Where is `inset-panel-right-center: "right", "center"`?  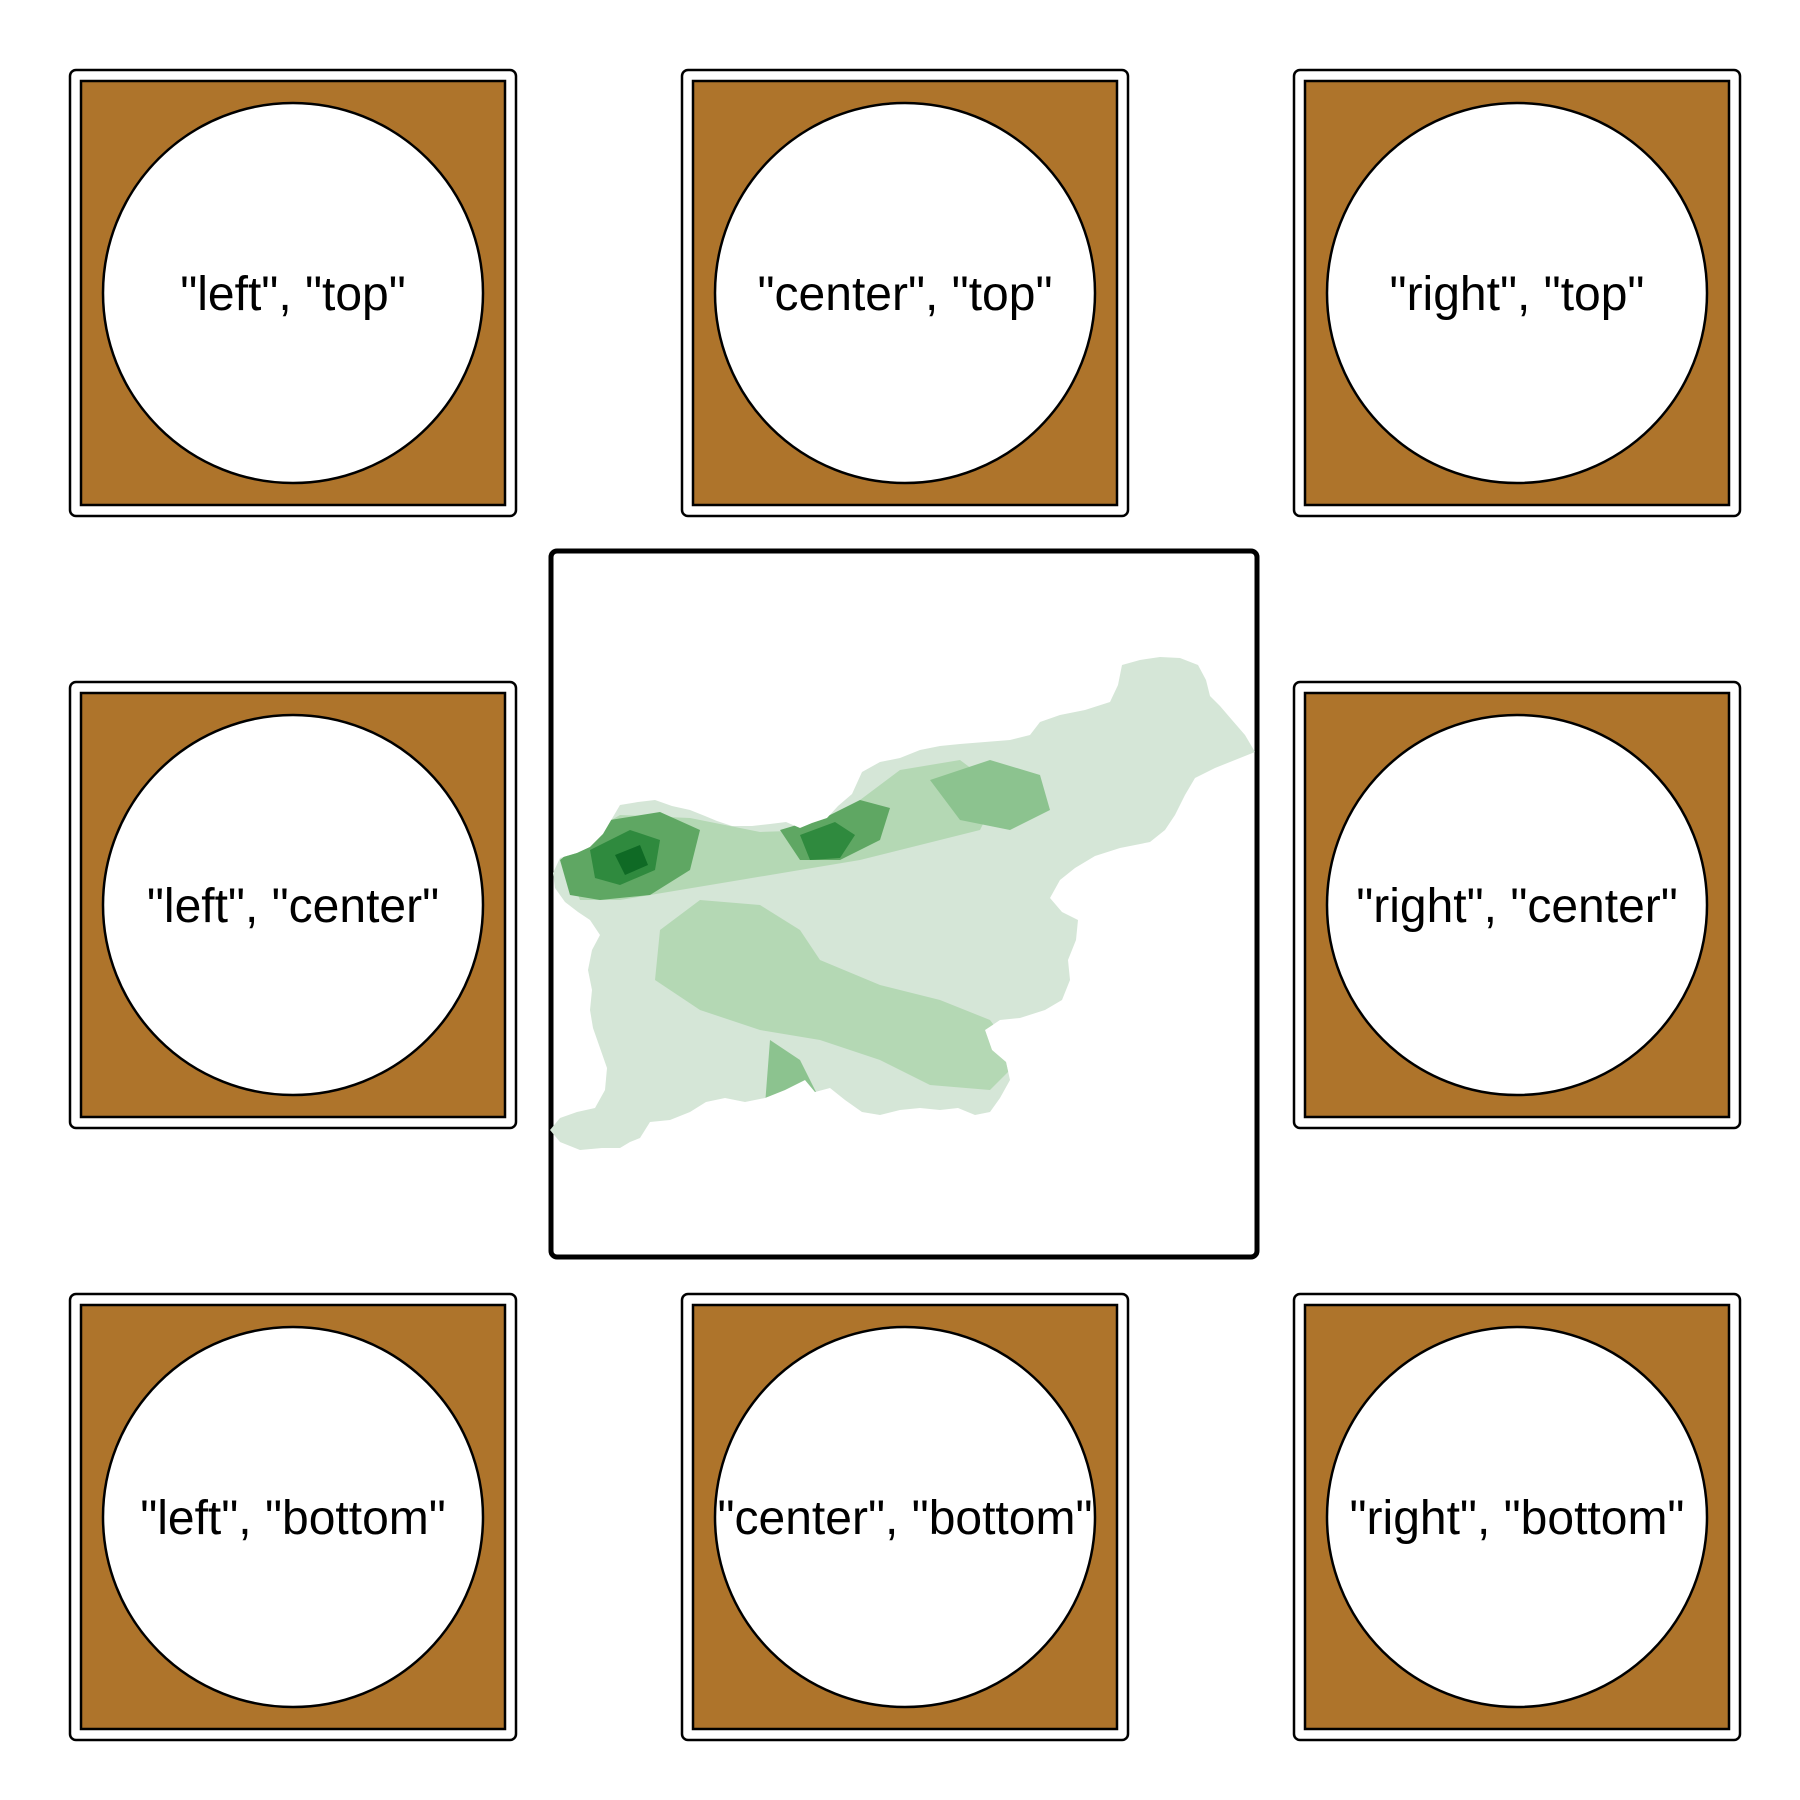 inset-panel-right-center: "right", "center" is located at coordinates (1517, 905).